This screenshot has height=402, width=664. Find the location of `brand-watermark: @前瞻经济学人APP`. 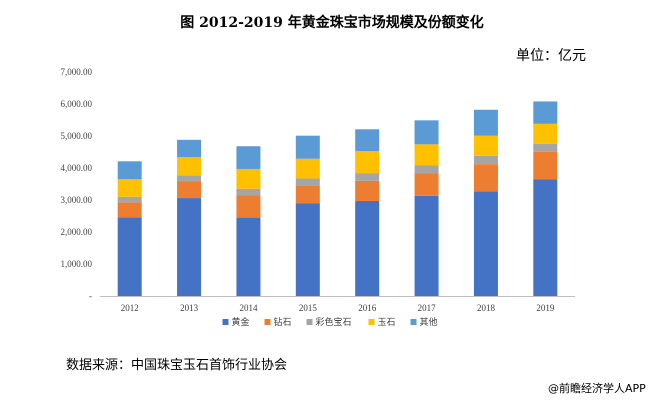

brand-watermark: @前瞻经济学人APP is located at coordinates (597, 388).